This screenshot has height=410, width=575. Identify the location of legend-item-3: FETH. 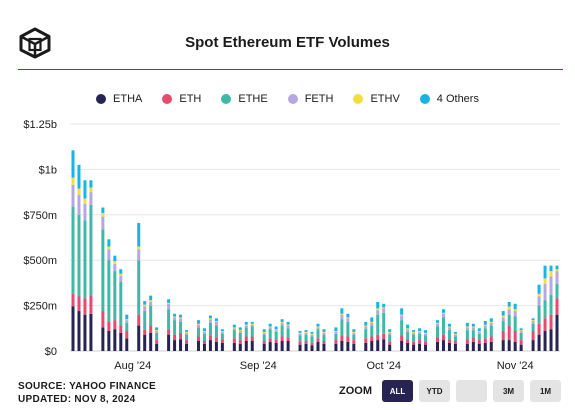
(310, 99).